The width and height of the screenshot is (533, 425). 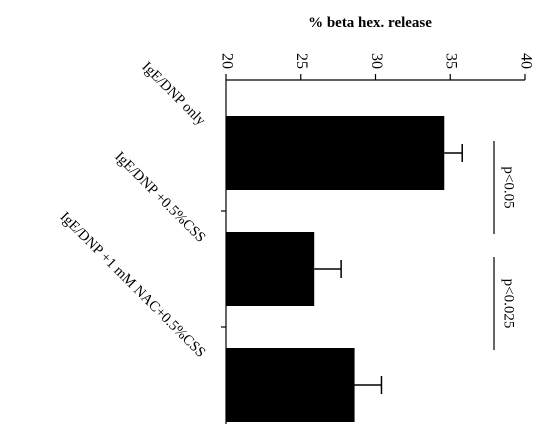 I want to click on tick-label: 20, so click(x=226, y=61).